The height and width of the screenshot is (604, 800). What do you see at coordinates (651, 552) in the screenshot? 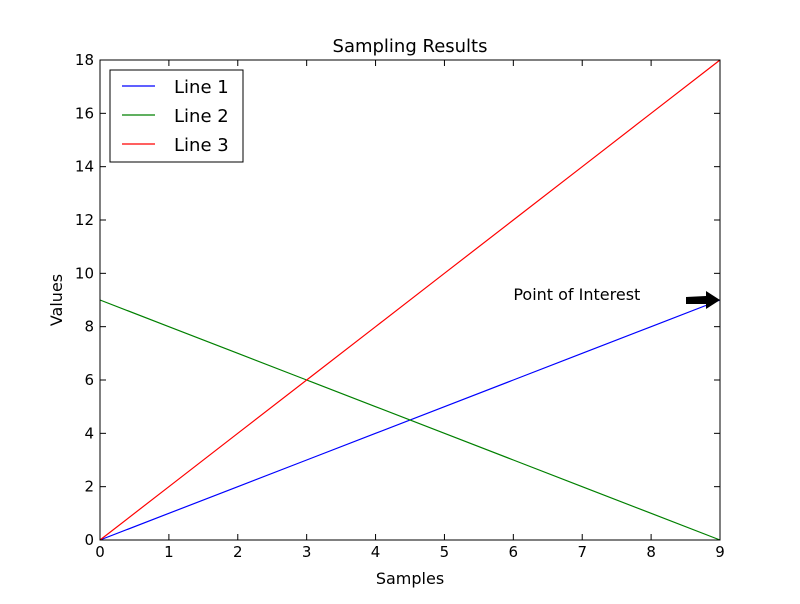
I see `x-tick-label: 8` at bounding box center [651, 552].